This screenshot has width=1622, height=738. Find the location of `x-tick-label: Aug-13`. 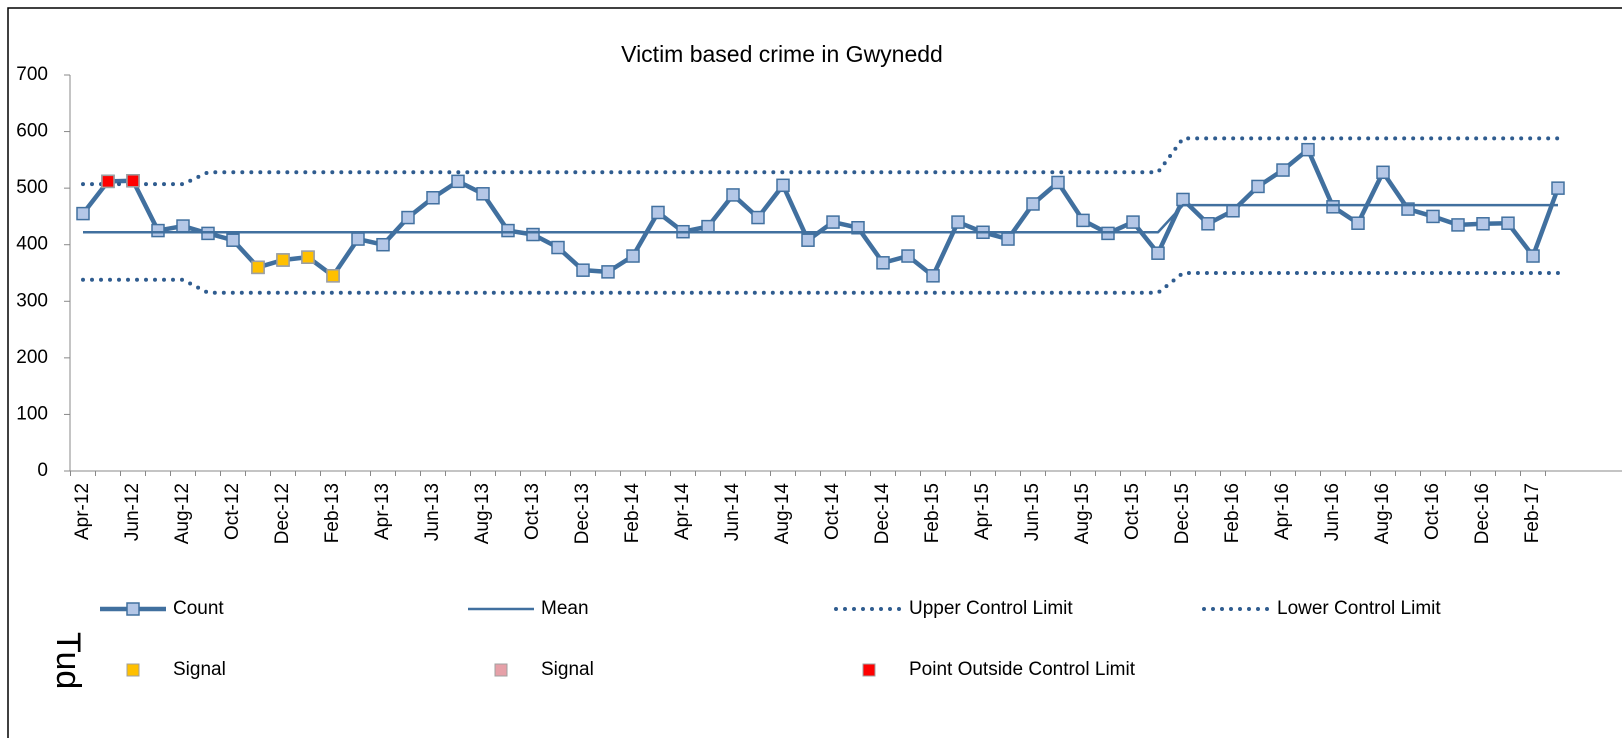

x-tick-label: Aug-13 is located at coordinates (482, 513).